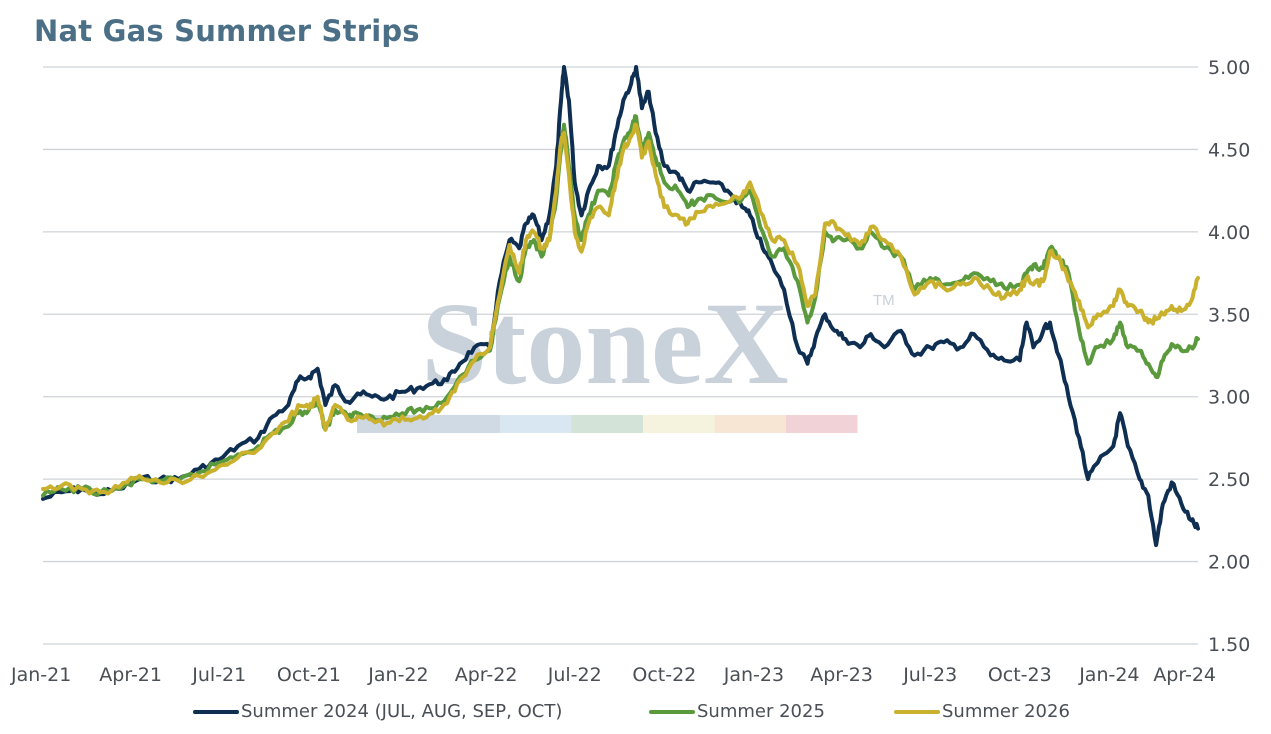 The width and height of the screenshot is (1271, 734). What do you see at coordinates (1229, 645) in the screenshot?
I see `y-tick-label: 1.50` at bounding box center [1229, 645].